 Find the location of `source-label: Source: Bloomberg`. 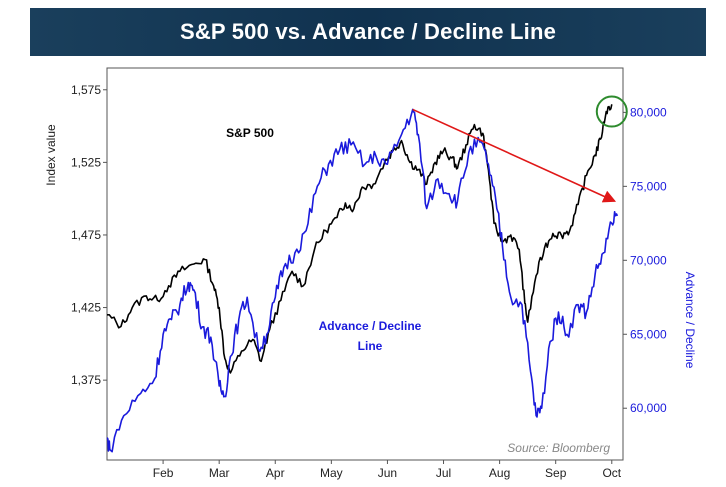

source-label: Source: Bloomberg is located at coordinates (558, 448).